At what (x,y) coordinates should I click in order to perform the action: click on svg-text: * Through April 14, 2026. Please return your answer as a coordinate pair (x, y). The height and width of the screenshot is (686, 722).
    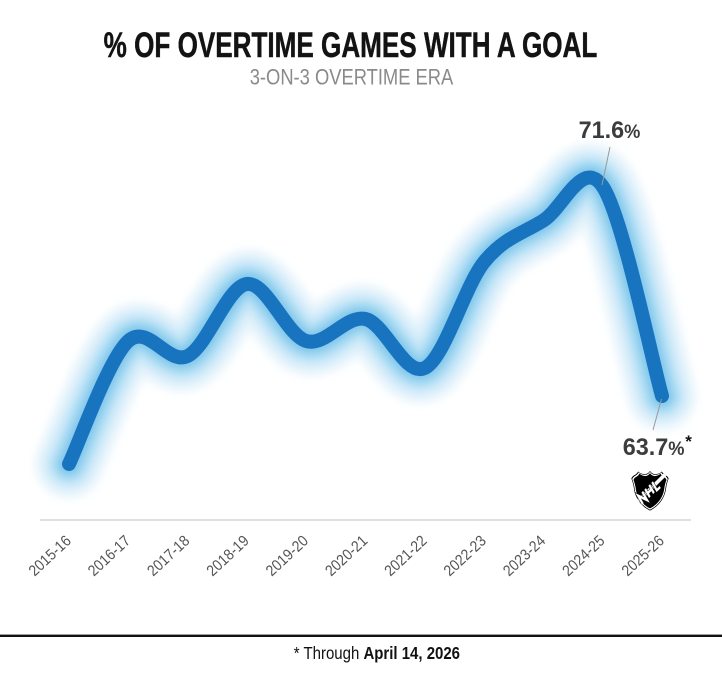
    Looking at the image, I should click on (377, 653).